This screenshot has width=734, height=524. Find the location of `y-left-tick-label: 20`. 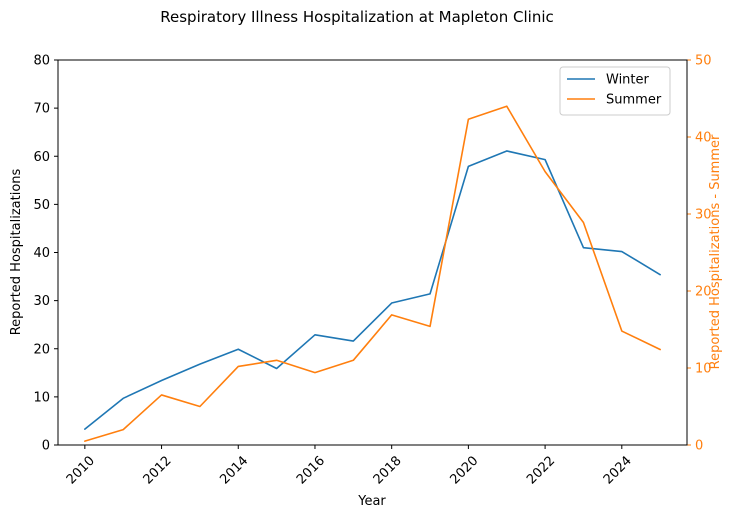

y-left-tick-label: 20 is located at coordinates (41, 349).